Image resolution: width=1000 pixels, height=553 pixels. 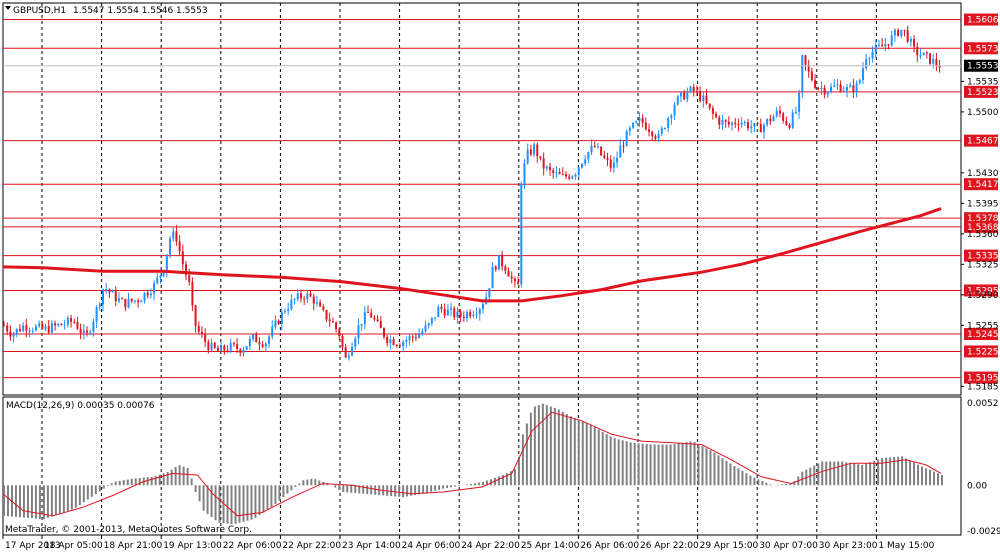 I want to click on level-price-label: 1.5368, so click(x=983, y=228).